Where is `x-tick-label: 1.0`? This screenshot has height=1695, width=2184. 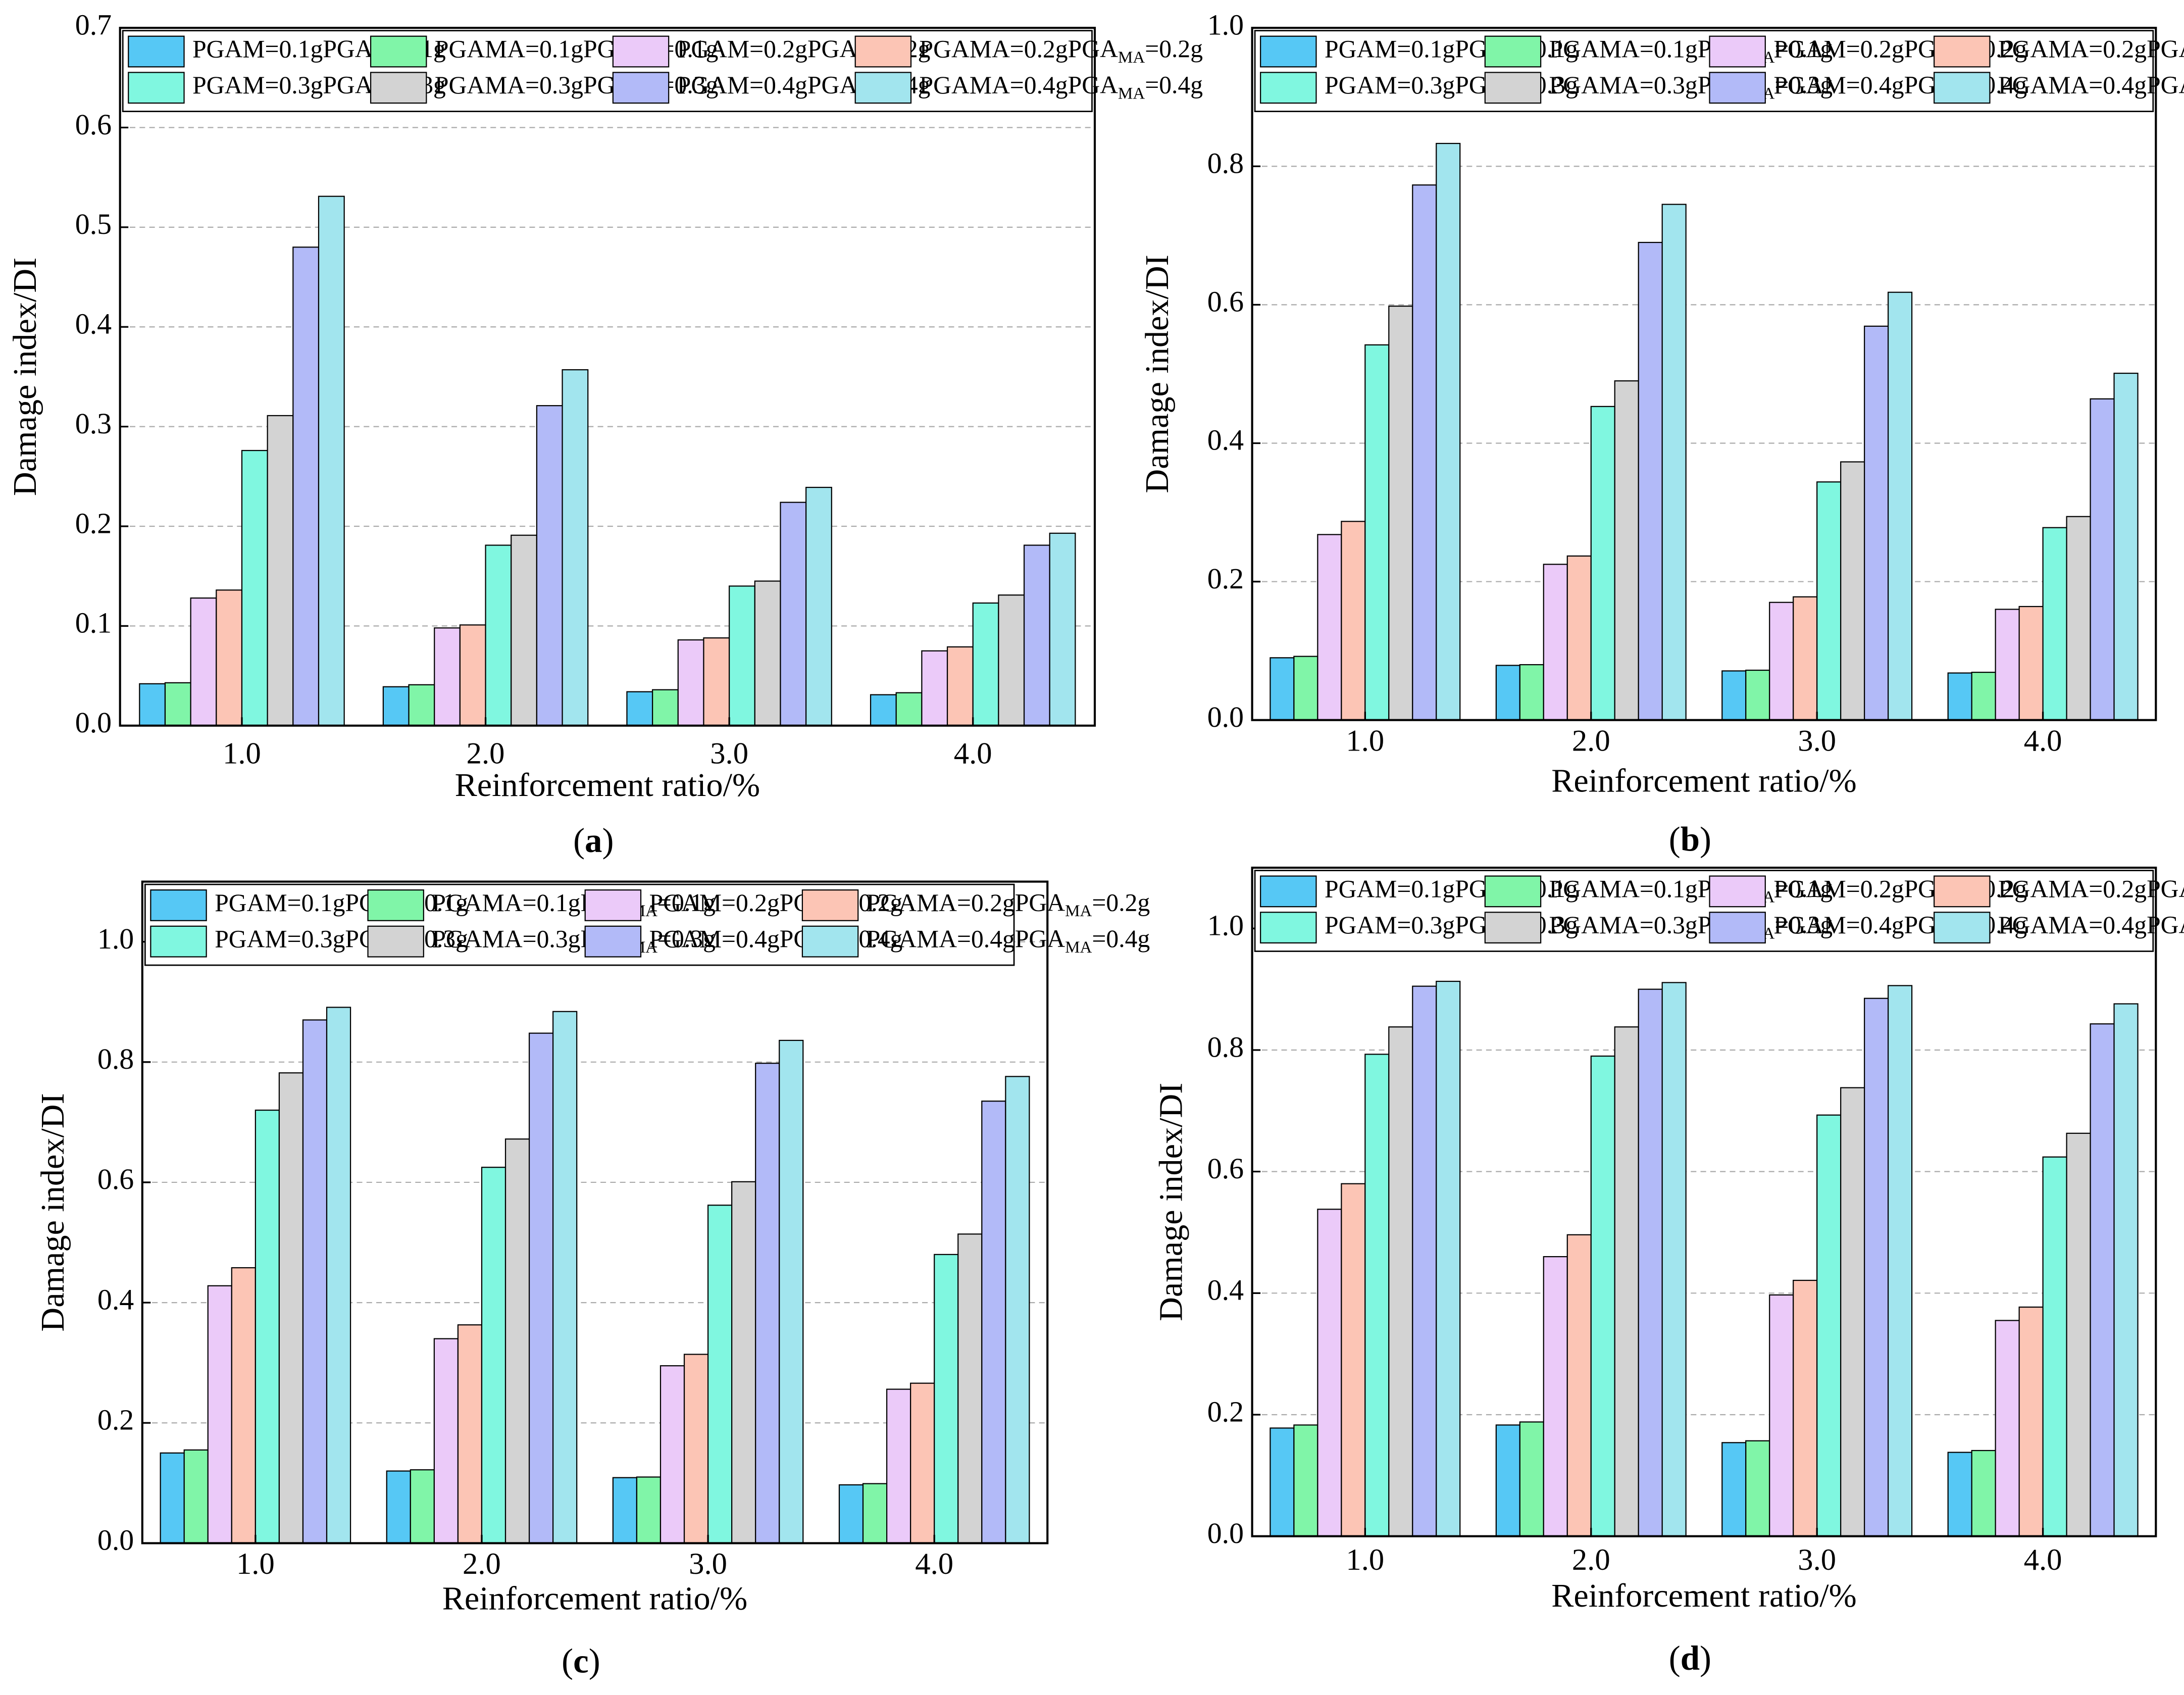
x-tick-label: 1.0 is located at coordinates (1365, 1560).